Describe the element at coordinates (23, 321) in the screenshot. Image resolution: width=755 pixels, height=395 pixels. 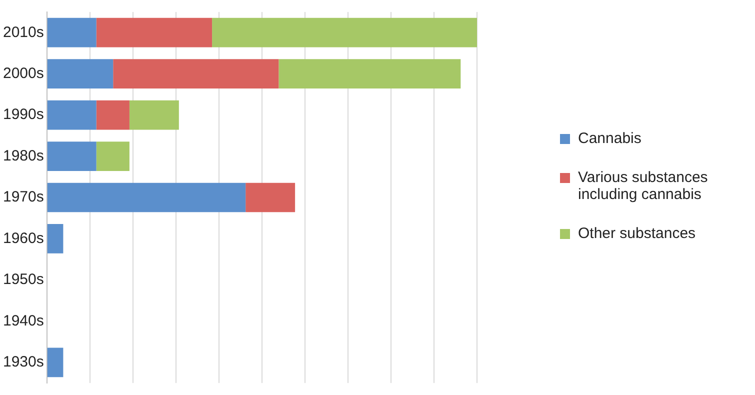
I see `y-tick-label: 1940s` at that location.